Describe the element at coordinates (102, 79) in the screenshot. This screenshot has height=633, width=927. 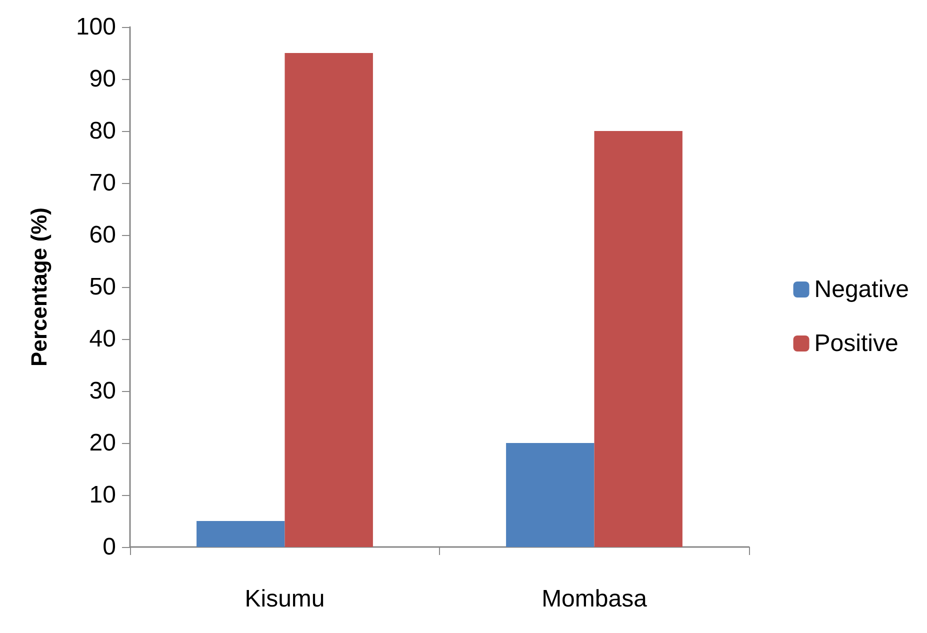
I see `y-tick-label: 90` at that location.